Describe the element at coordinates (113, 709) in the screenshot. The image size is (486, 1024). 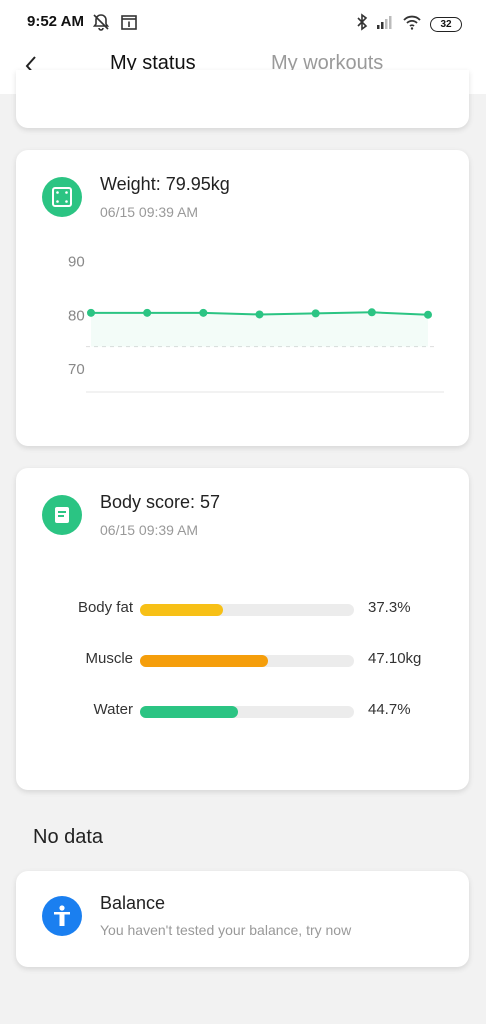
I see `water-label: Water` at that location.